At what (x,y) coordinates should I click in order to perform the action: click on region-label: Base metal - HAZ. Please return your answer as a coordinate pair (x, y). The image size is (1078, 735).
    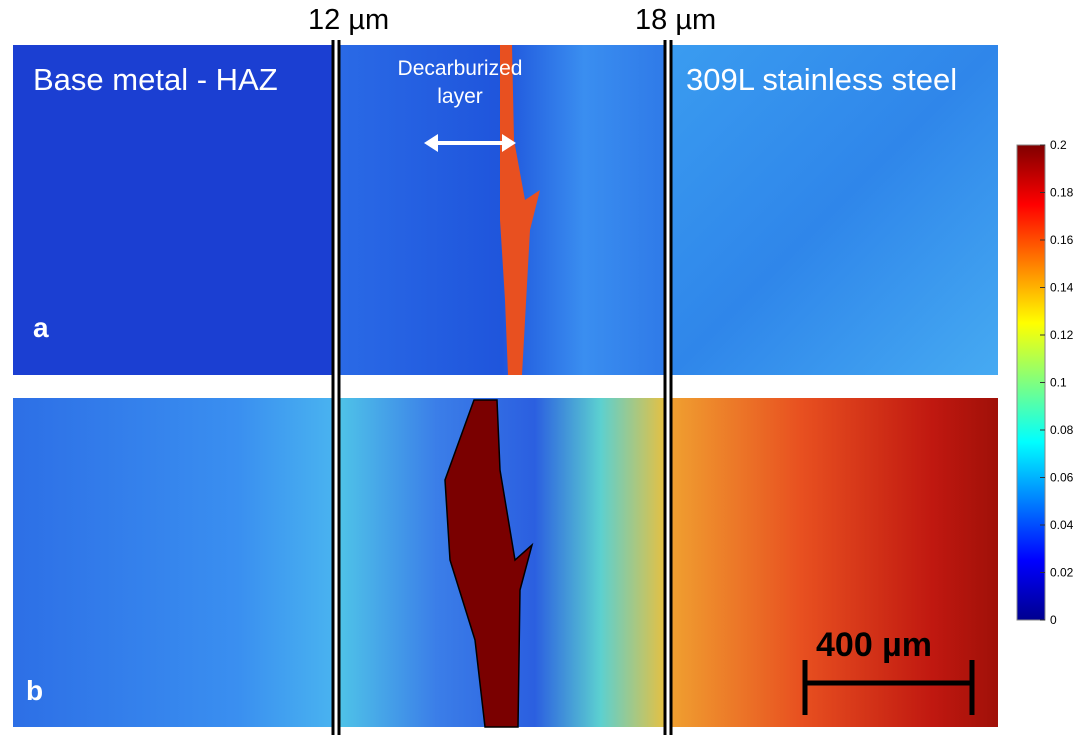
    Looking at the image, I should click on (155, 79).